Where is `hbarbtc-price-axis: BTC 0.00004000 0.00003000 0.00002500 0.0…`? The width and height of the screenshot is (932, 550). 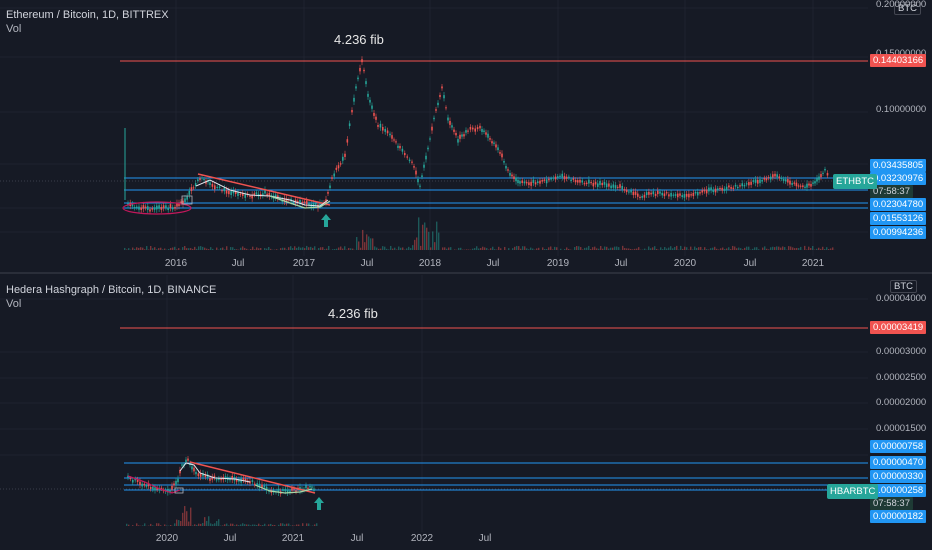 hbarbtc-price-axis: BTC 0.00004000 0.00003000 0.00002500 0.0… is located at coordinates (900, 412).